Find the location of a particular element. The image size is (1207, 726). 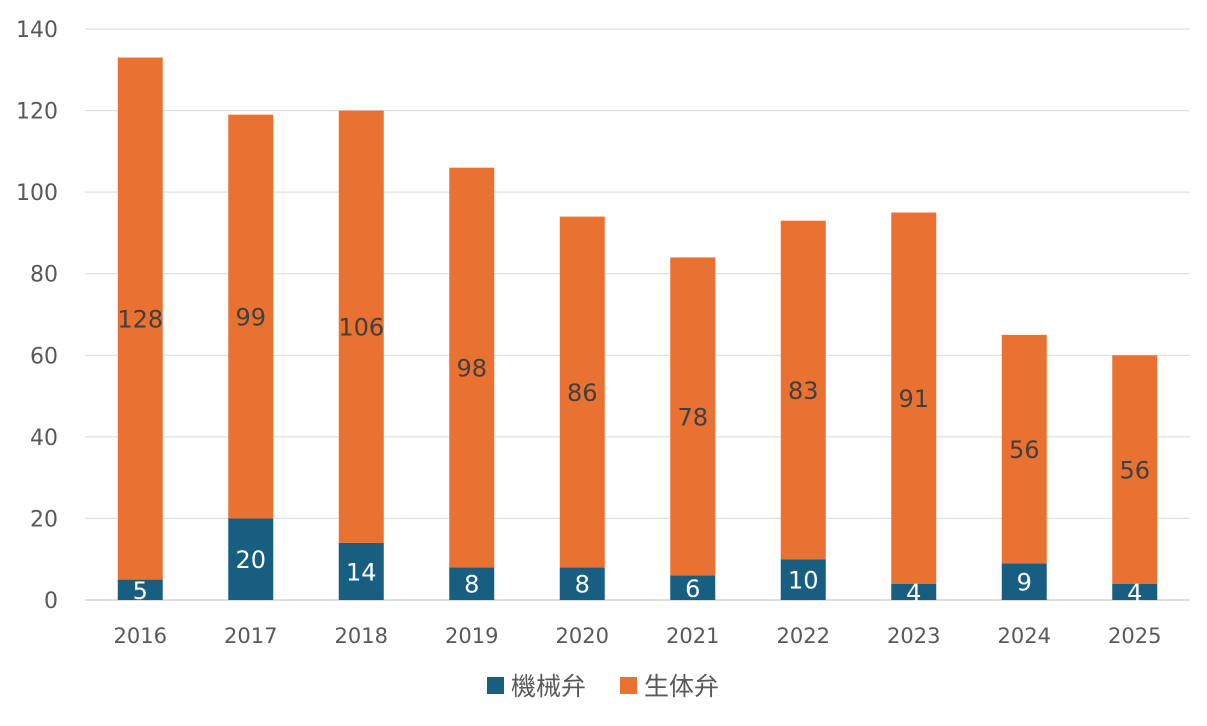

data-label: 14 is located at coordinates (361, 572).